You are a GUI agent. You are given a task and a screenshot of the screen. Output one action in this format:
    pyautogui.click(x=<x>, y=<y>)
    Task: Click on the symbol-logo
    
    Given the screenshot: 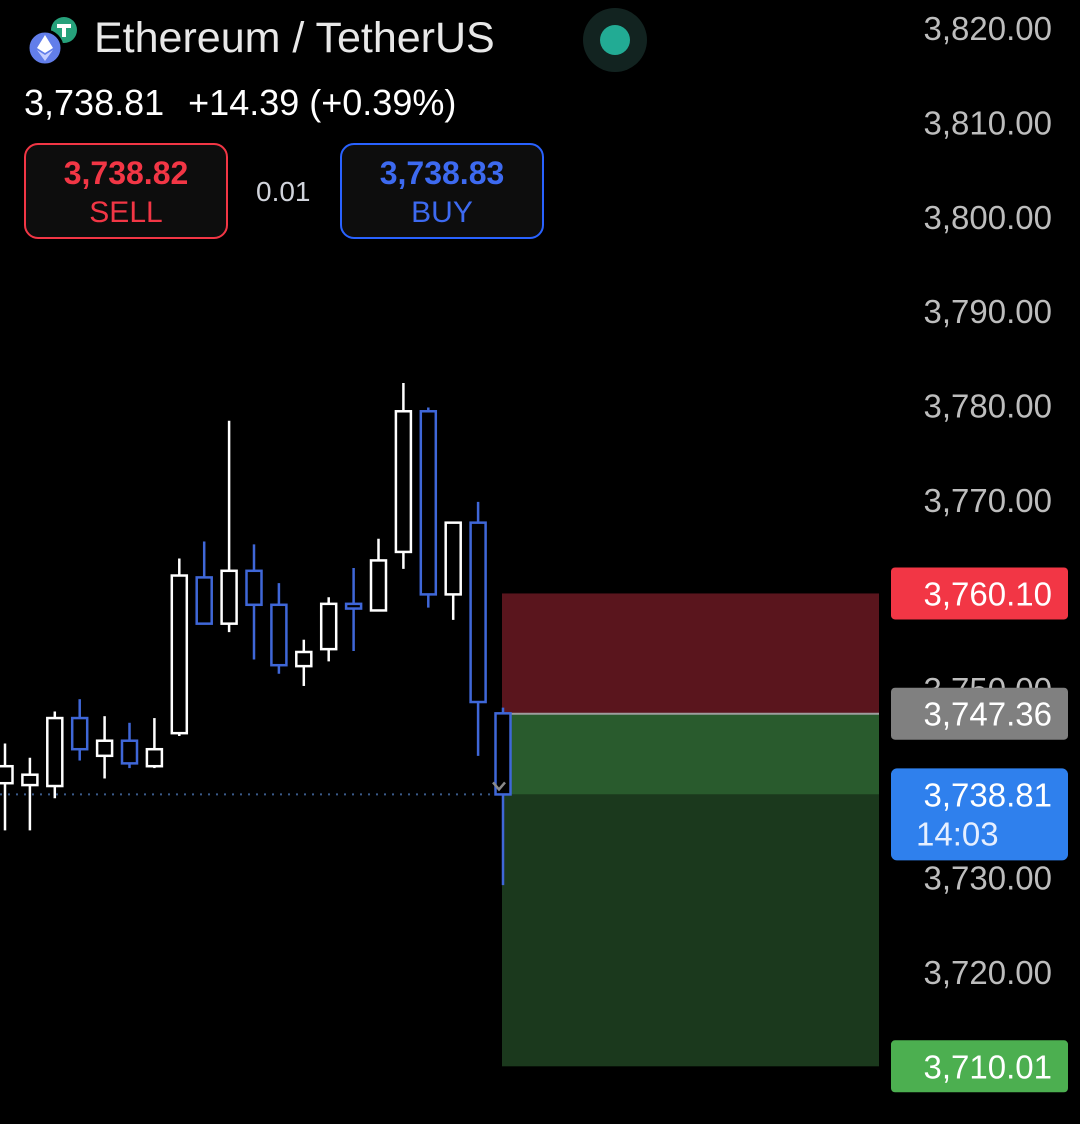 What is the action you would take?
    pyautogui.click(x=56, y=40)
    